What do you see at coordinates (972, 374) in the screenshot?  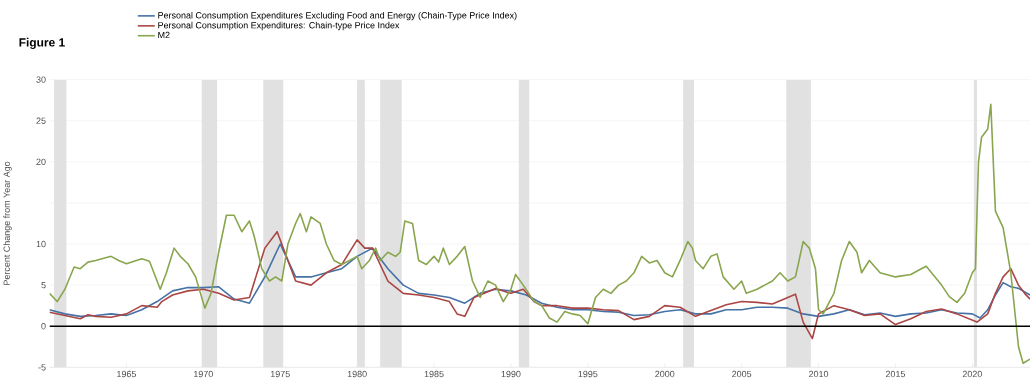 I see `x-tick-label: 2020` at bounding box center [972, 374].